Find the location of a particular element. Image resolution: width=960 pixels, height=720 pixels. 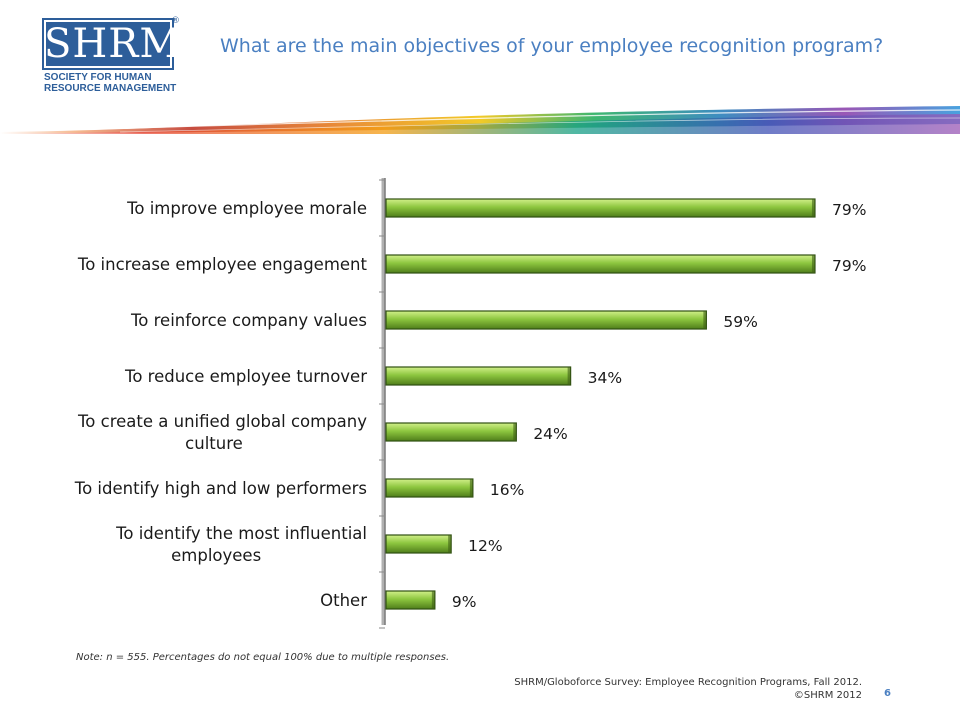

bar-value-label: 34% is located at coordinates (605, 378).